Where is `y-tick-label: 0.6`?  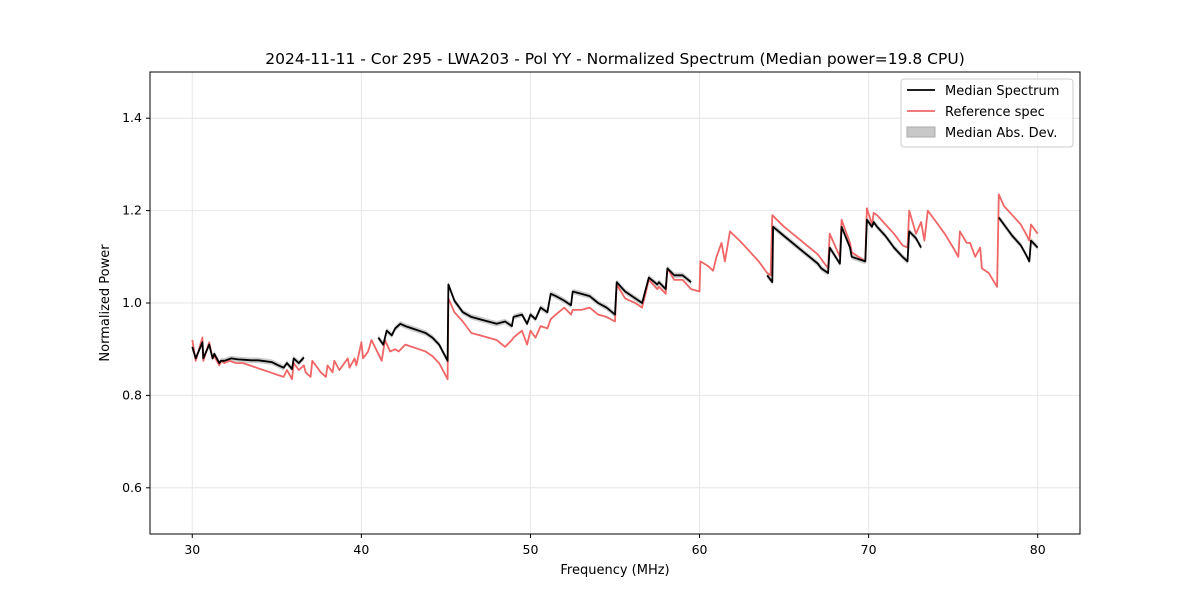
y-tick-label: 0.6 is located at coordinates (132, 487).